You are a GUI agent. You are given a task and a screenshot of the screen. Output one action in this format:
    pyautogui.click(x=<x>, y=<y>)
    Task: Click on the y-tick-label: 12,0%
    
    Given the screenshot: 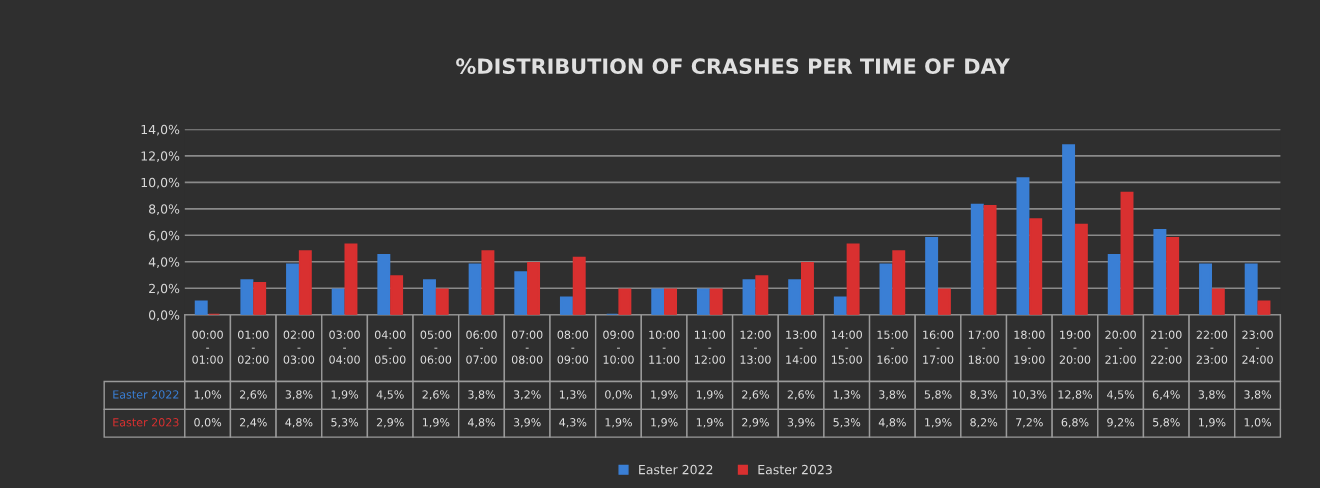 What is the action you would take?
    pyautogui.click(x=160, y=157)
    